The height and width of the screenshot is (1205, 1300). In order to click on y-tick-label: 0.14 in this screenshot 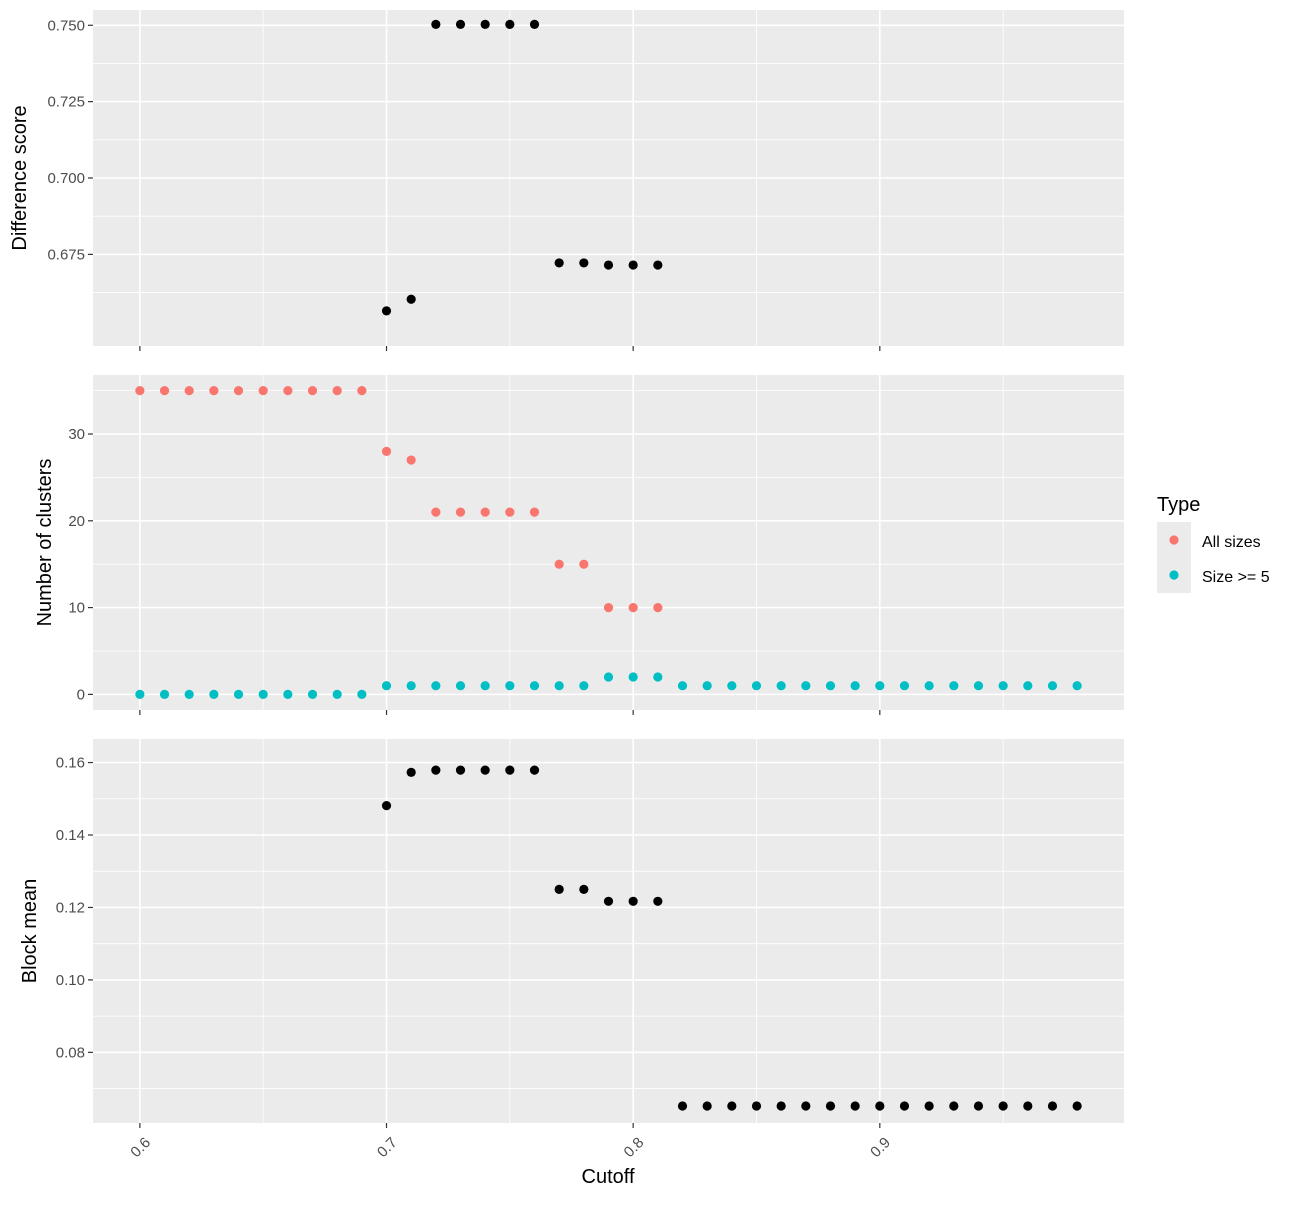, I will do `click(70, 835)`.